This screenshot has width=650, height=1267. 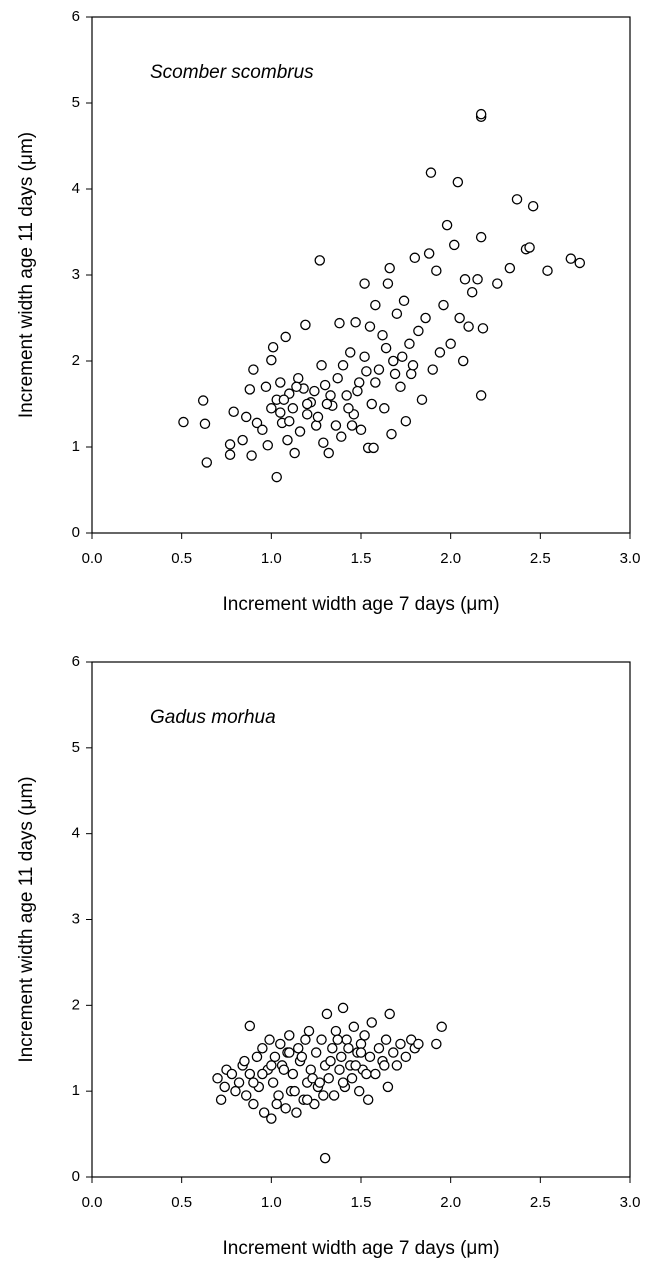 What do you see at coordinates (76, 360) in the screenshot?
I see `y-tick-label: 2` at bounding box center [76, 360].